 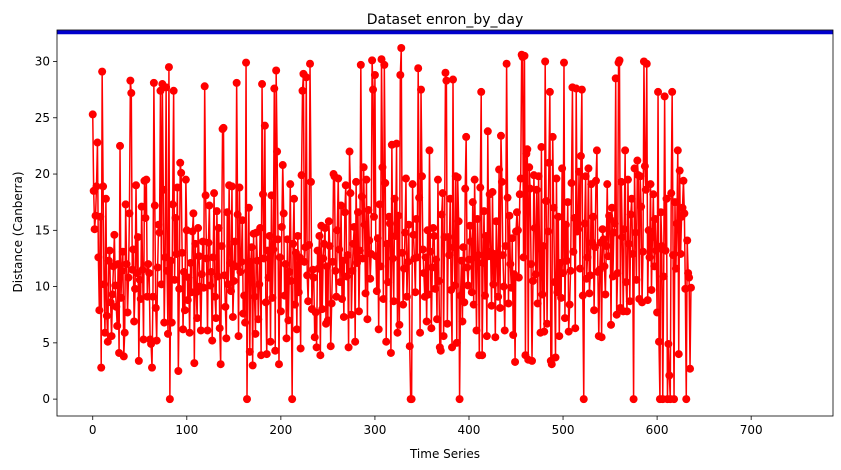 I want to click on x-tick-label: 600, so click(x=657, y=430).